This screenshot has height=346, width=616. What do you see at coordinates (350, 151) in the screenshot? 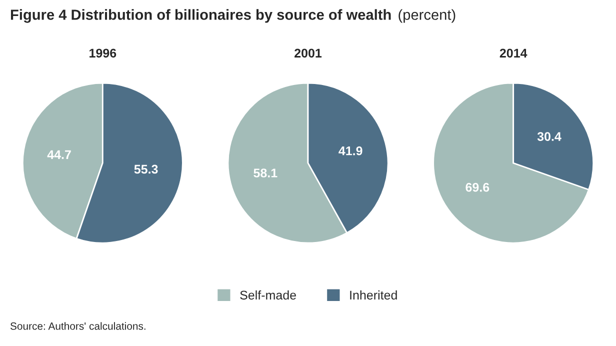
I see `data-label: 41.9` at bounding box center [350, 151].